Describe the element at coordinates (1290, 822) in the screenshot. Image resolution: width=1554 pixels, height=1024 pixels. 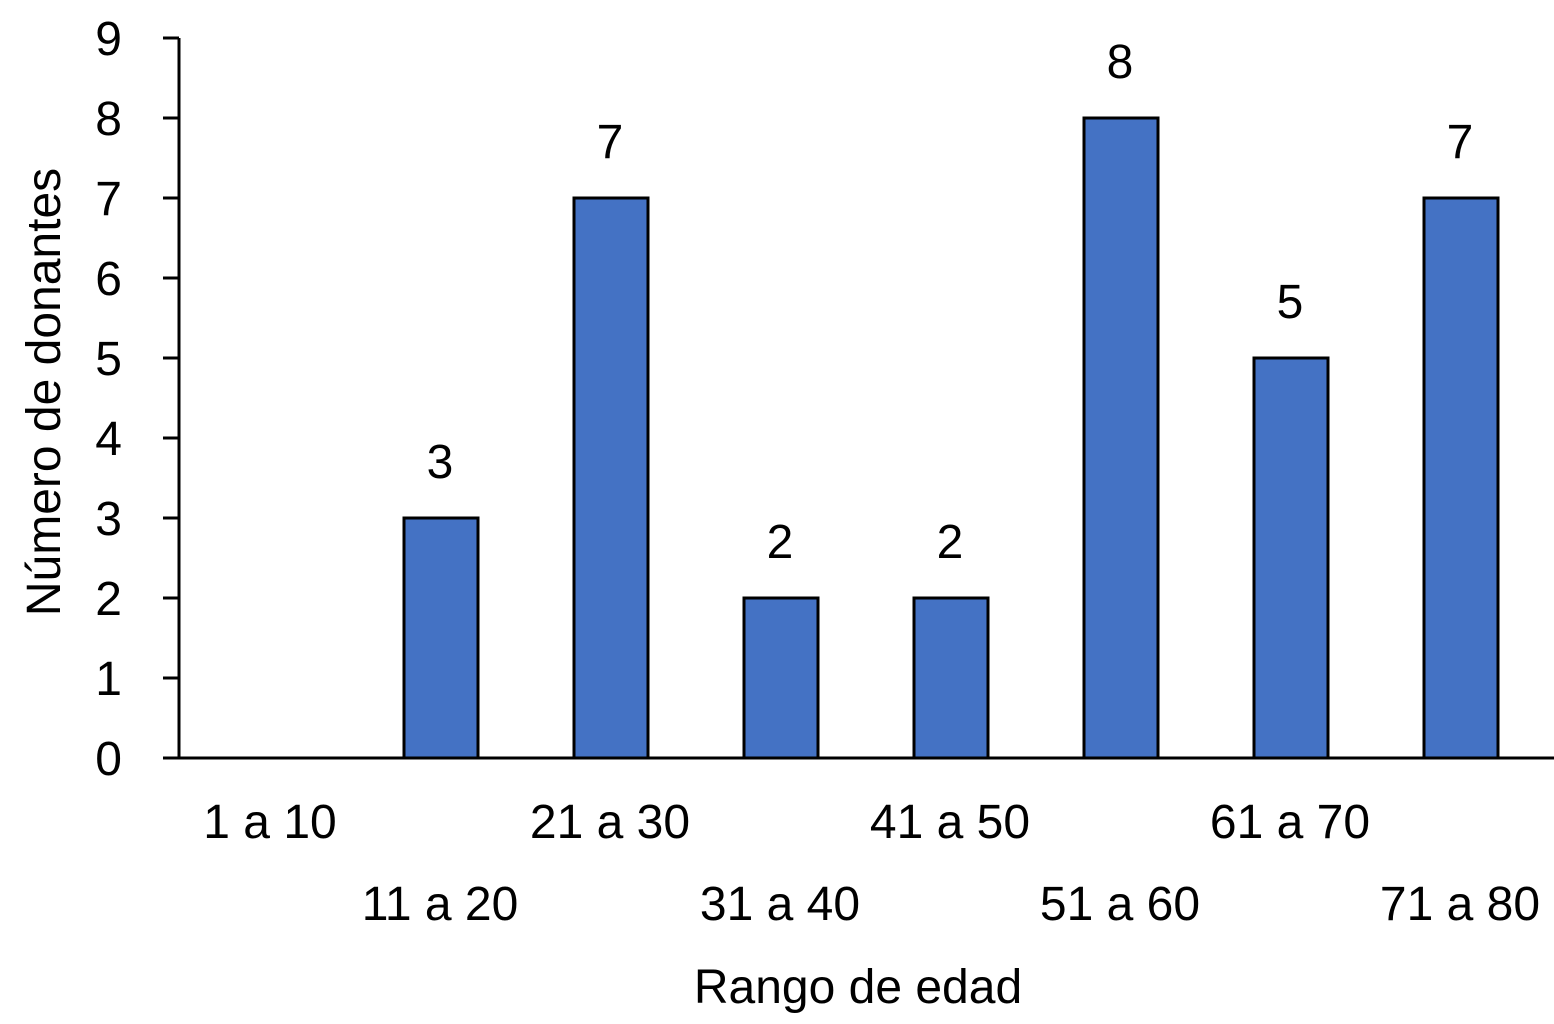
I see `x-category-label: 61 a 70` at that location.